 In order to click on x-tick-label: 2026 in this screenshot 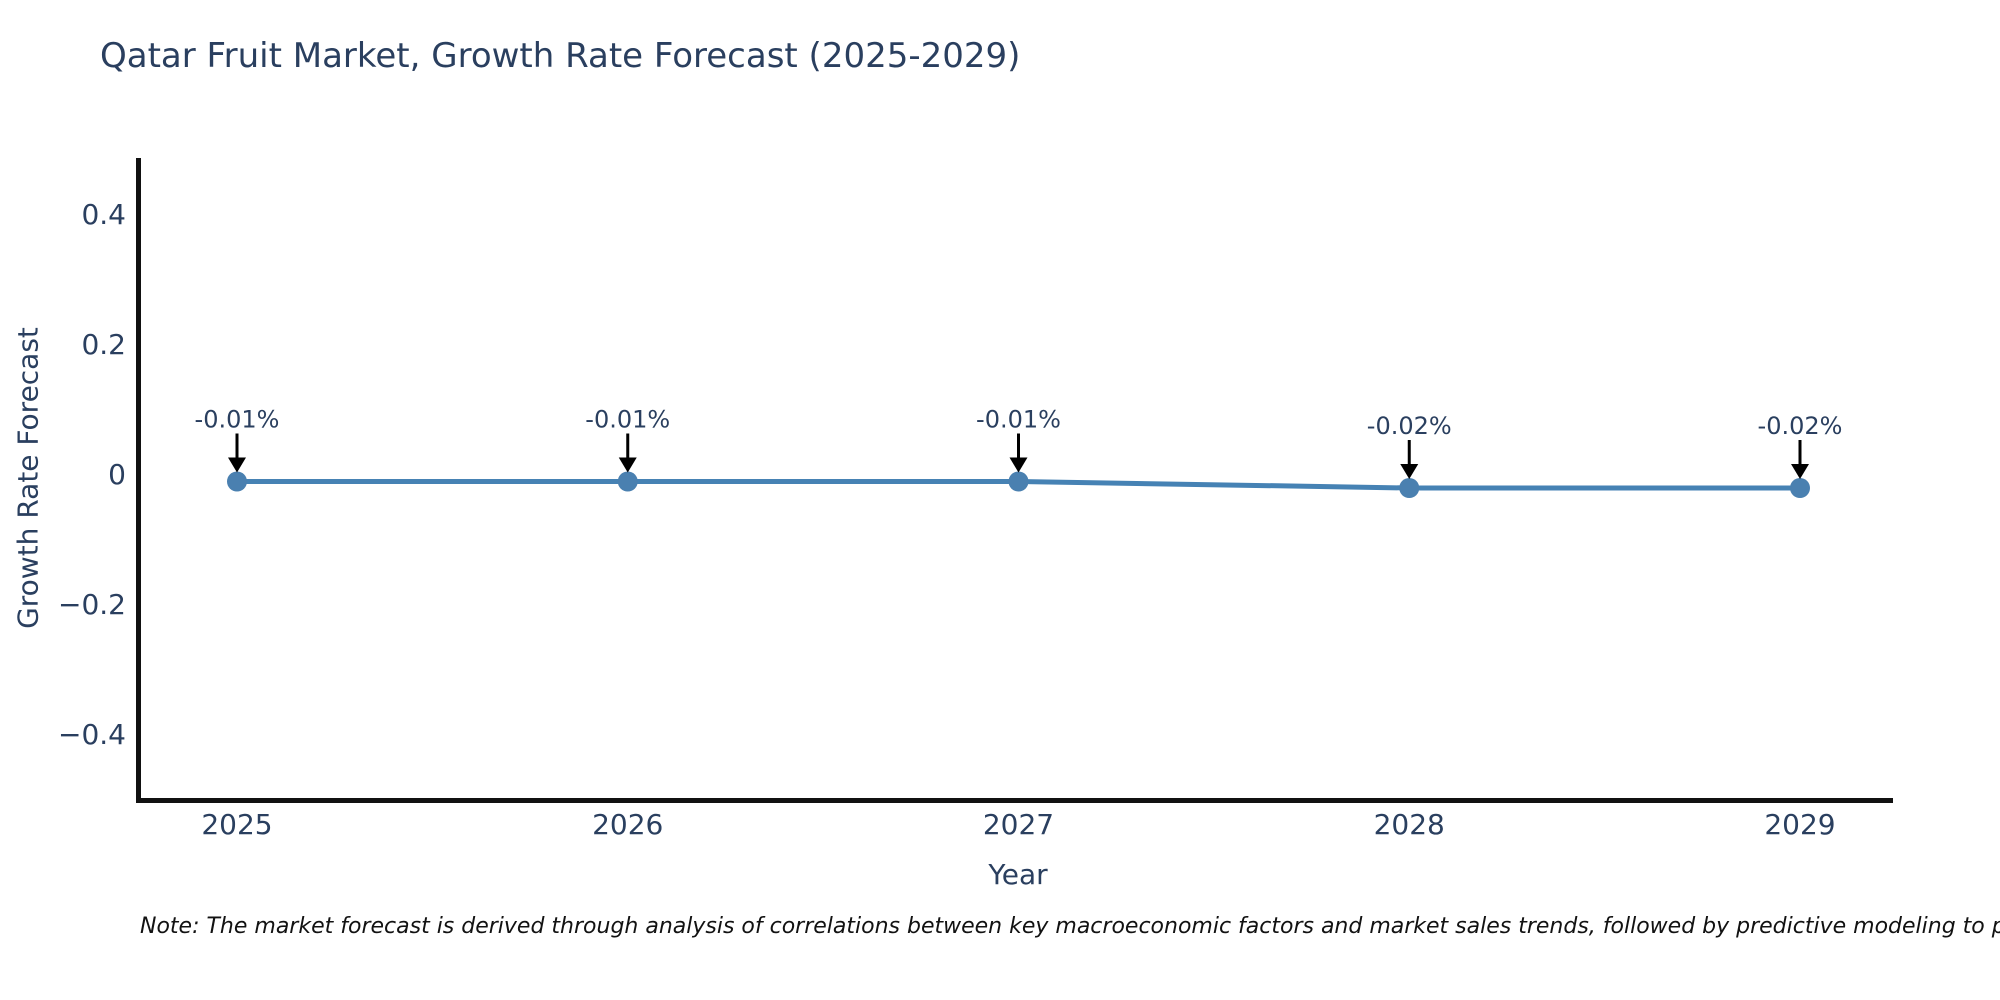, I will do `click(628, 824)`.